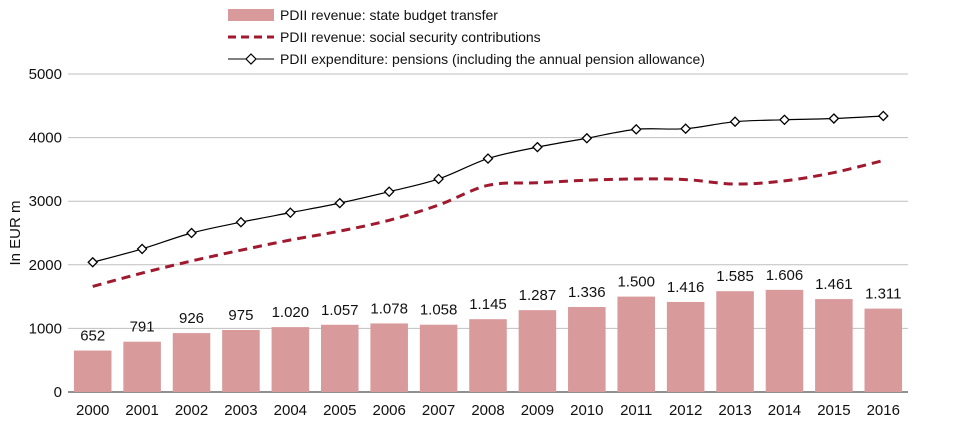 The image size is (960, 424). Describe the element at coordinates (833, 410) in the screenshot. I see `x-tick-label: 2015` at that location.